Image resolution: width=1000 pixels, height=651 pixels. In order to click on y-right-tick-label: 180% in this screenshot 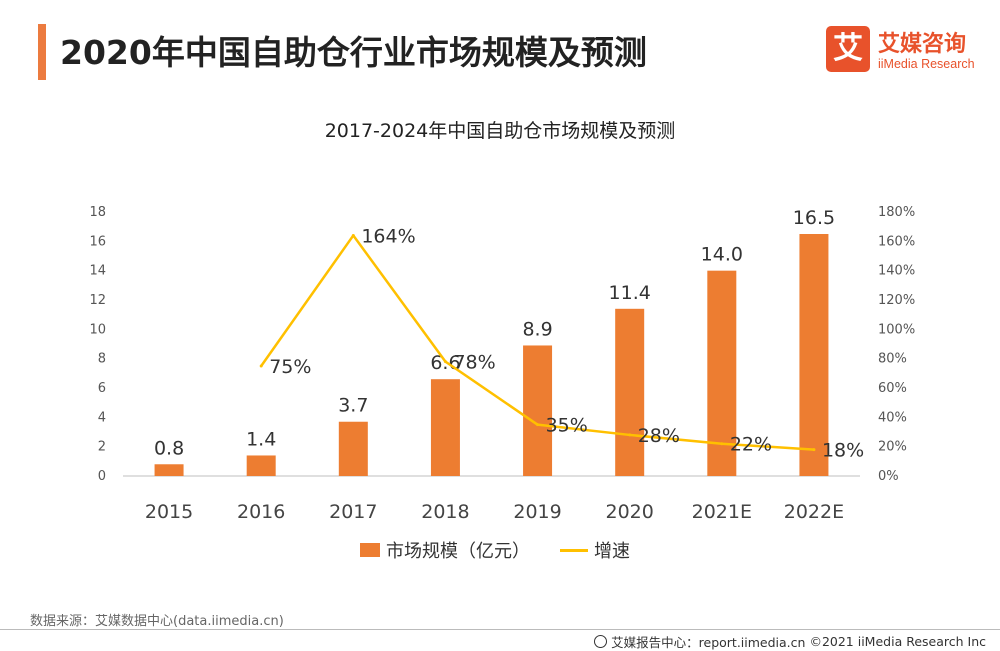, I will do `click(896, 212)`.